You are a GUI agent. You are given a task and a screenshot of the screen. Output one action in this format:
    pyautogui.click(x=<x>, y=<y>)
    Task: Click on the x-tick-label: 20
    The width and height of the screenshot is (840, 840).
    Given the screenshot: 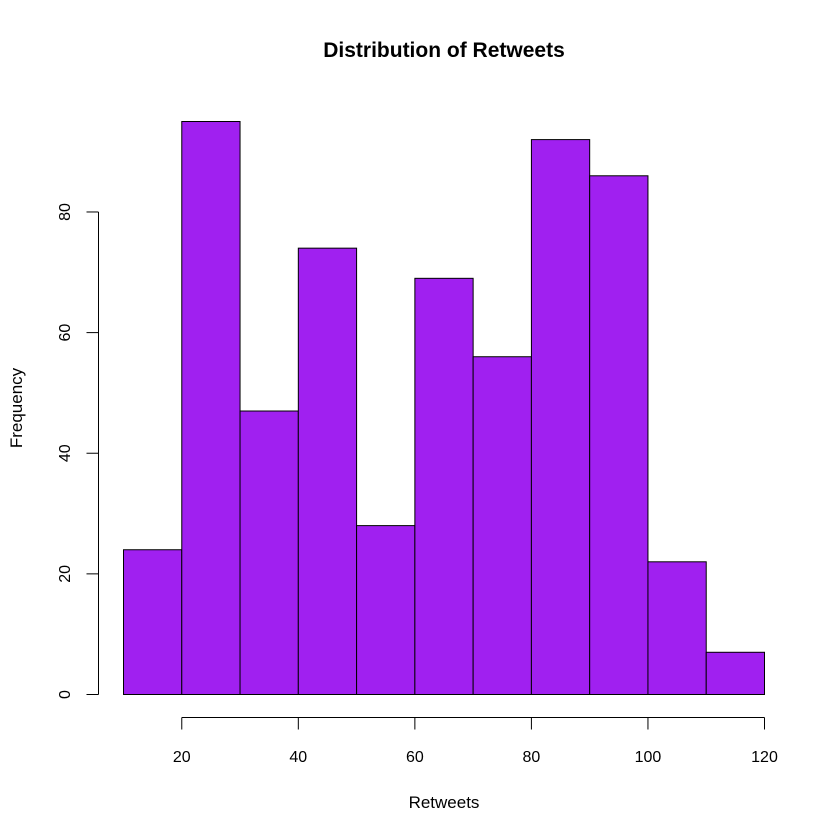 What is the action you would take?
    pyautogui.click(x=182, y=757)
    